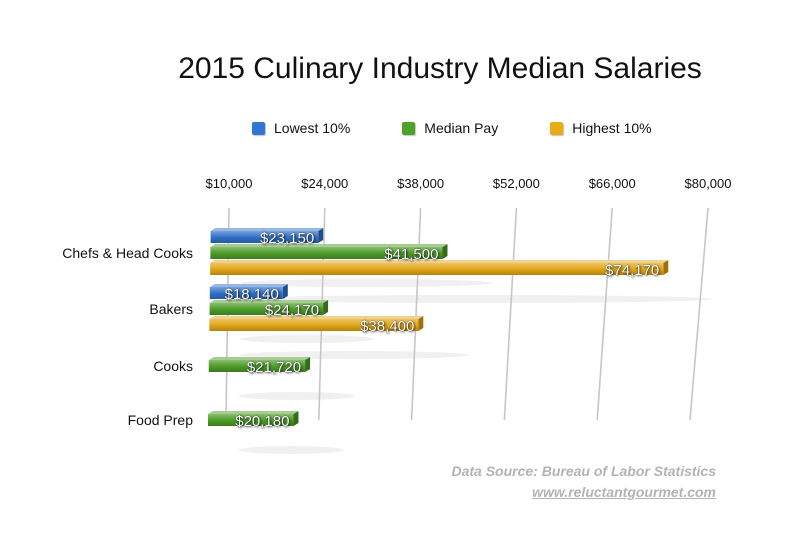 The image size is (800, 554). I want to click on bar-value-label: $18,140, so click(252, 294).